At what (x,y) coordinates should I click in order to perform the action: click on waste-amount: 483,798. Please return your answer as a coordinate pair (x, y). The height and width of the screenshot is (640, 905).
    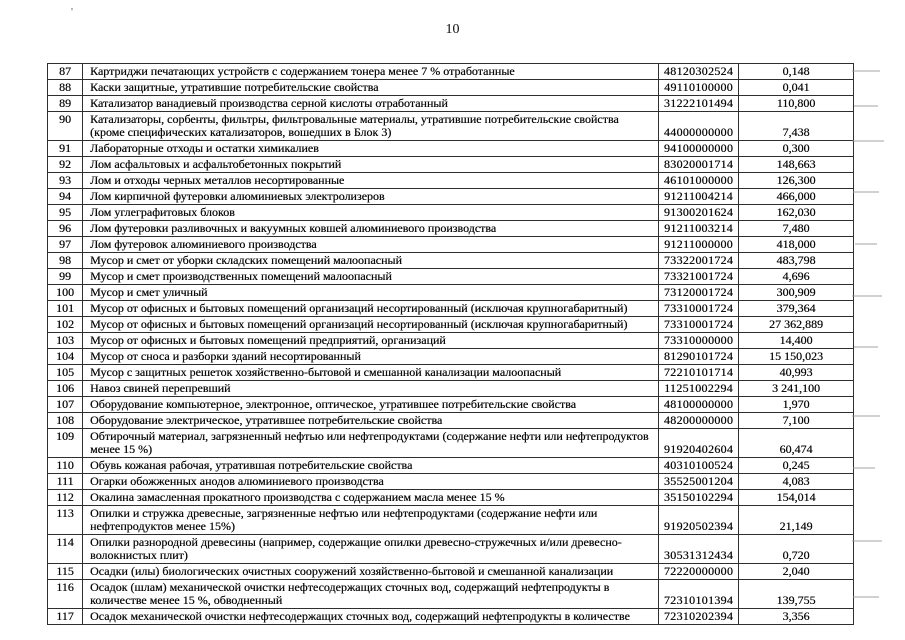
    Looking at the image, I should click on (796, 260).